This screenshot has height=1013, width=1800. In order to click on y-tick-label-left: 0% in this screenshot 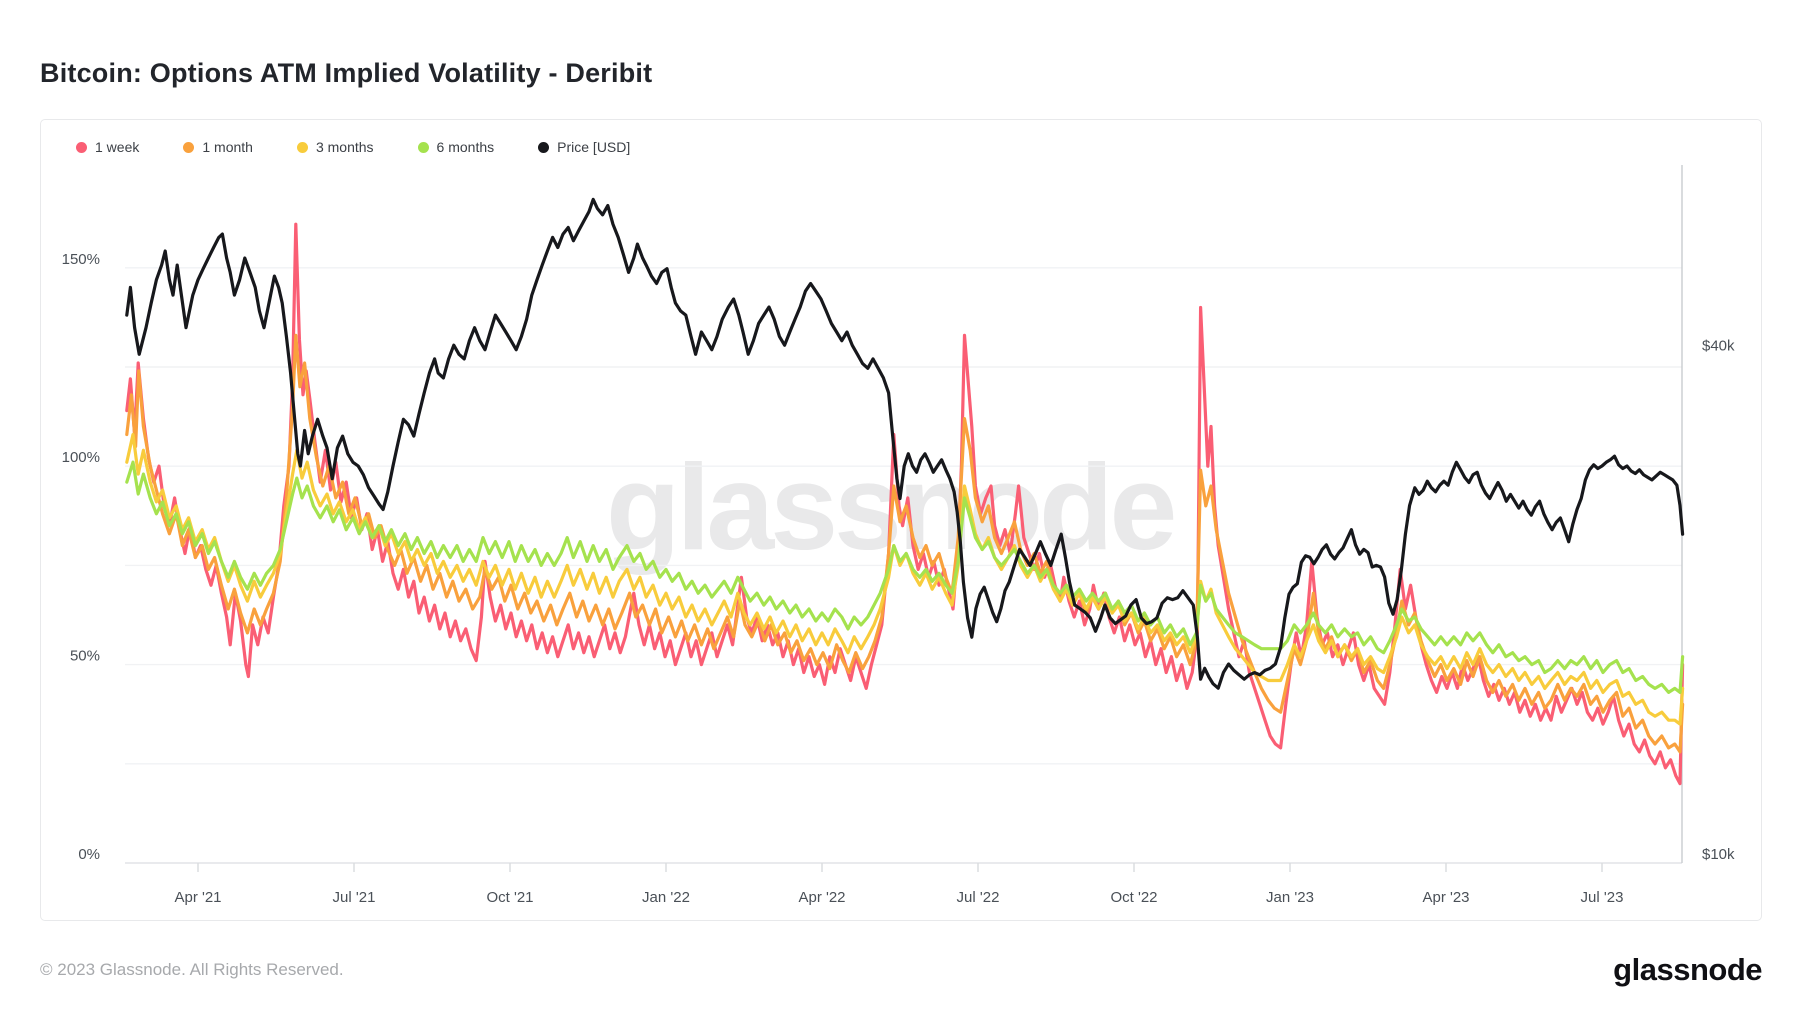, I will do `click(89, 854)`.